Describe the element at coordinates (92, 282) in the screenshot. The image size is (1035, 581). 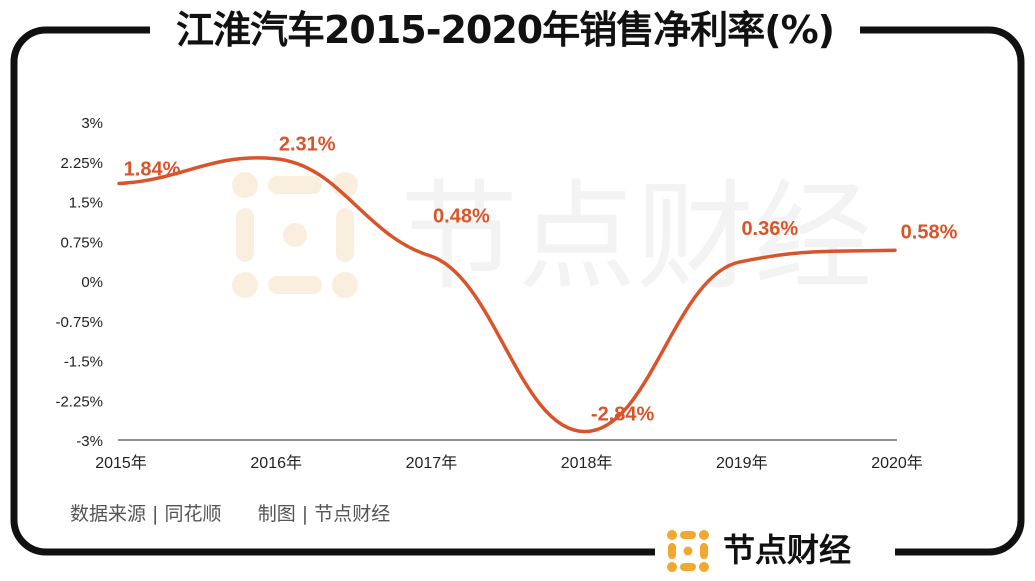
I see `y-tick-label: 0%` at that location.